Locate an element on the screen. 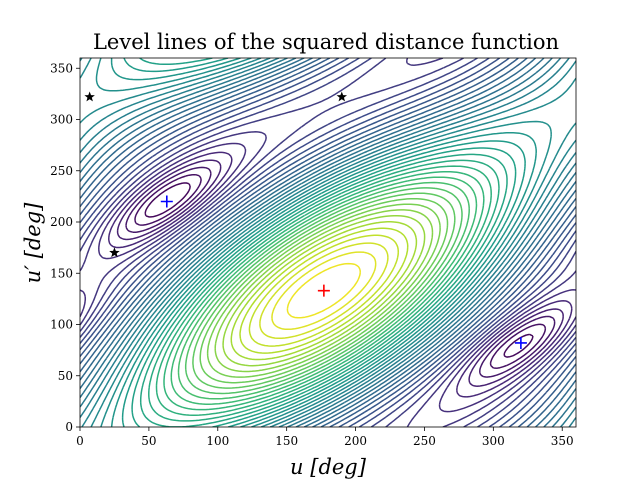  y-tick-label: 50 is located at coordinates (65, 376).